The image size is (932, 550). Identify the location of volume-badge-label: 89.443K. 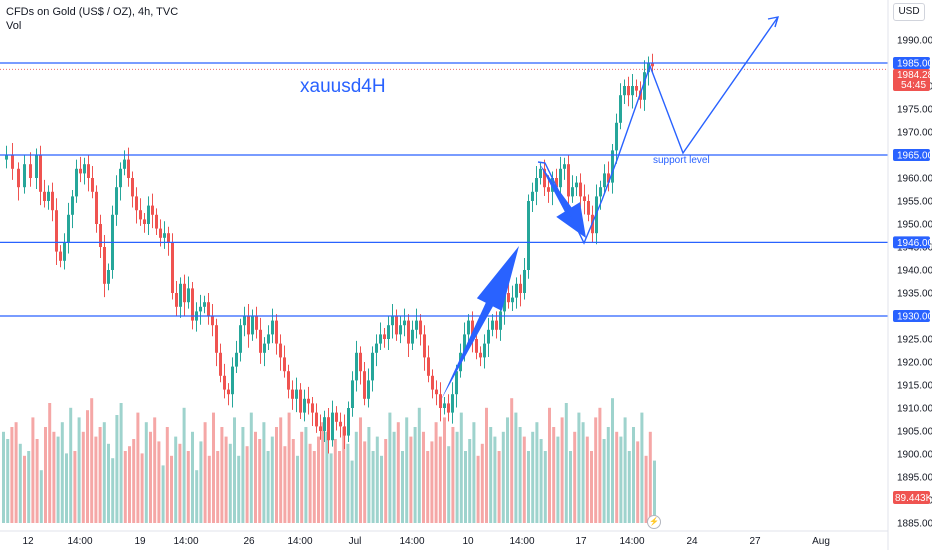
(913, 498).